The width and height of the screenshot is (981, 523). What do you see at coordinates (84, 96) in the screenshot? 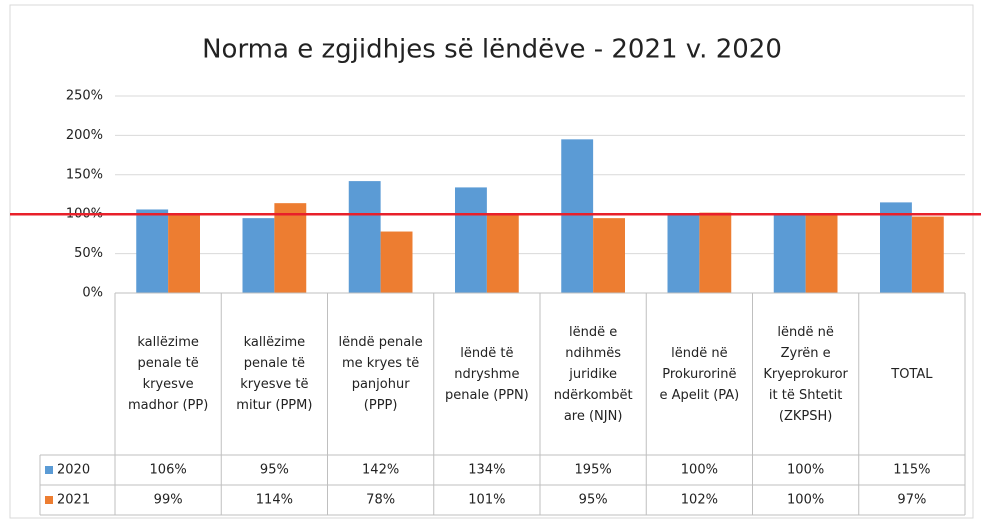
I see `y-tick-label: 250%` at bounding box center [84, 96].